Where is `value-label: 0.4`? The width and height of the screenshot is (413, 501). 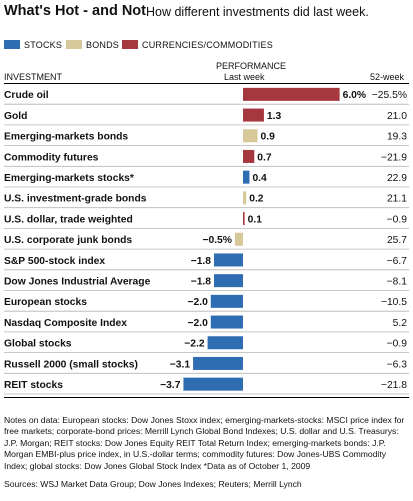 value-label: 0.4 is located at coordinates (259, 178).